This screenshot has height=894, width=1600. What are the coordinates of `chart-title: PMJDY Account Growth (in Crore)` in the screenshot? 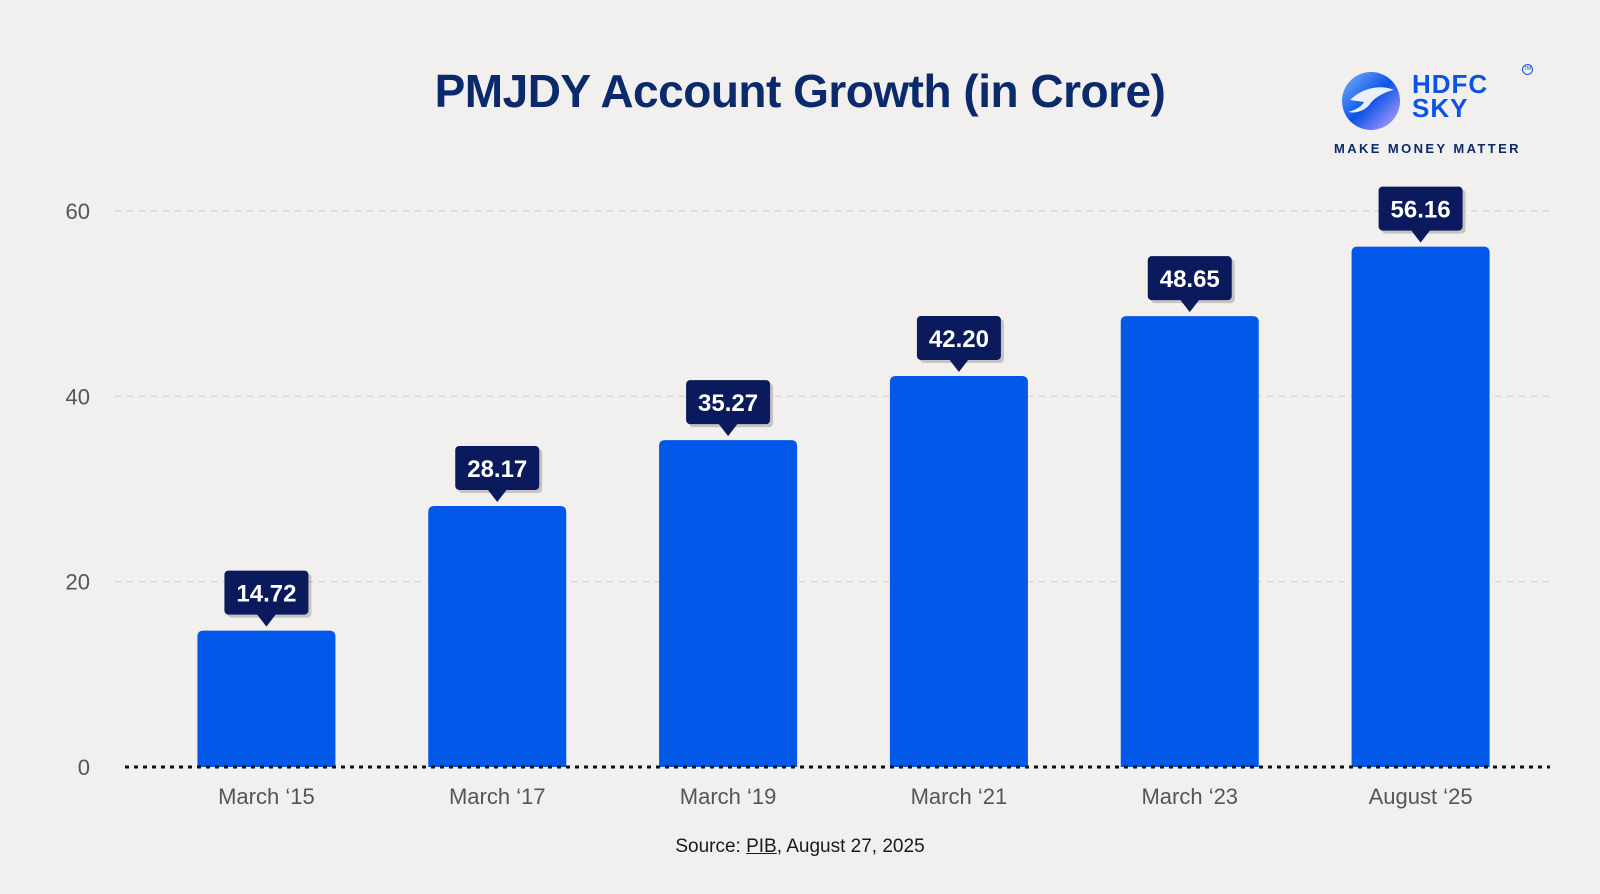 It's located at (800, 91).